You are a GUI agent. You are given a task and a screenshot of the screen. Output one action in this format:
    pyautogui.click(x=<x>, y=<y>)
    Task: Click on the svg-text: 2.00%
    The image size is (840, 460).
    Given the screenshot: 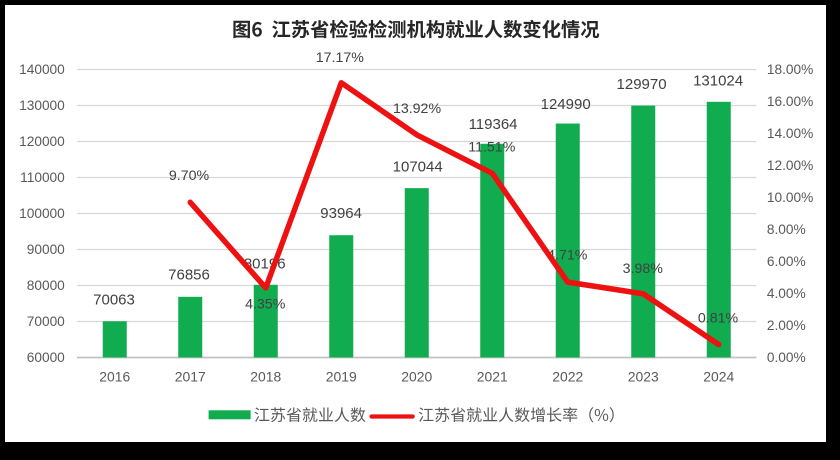 What is the action you would take?
    pyautogui.click(x=786, y=325)
    